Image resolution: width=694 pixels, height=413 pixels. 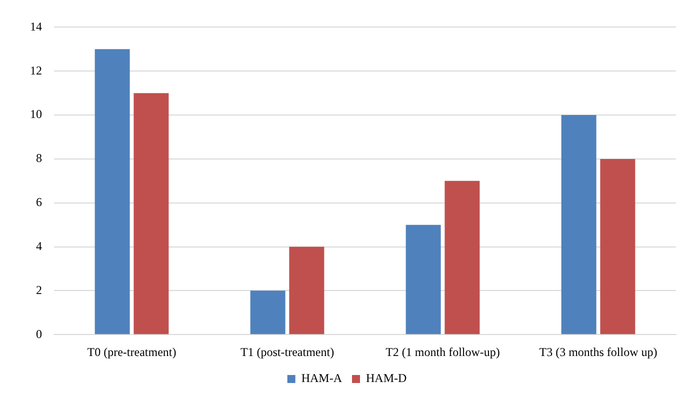 What do you see at coordinates (386, 378) in the screenshot?
I see `legend-label: HAM-D` at bounding box center [386, 378].